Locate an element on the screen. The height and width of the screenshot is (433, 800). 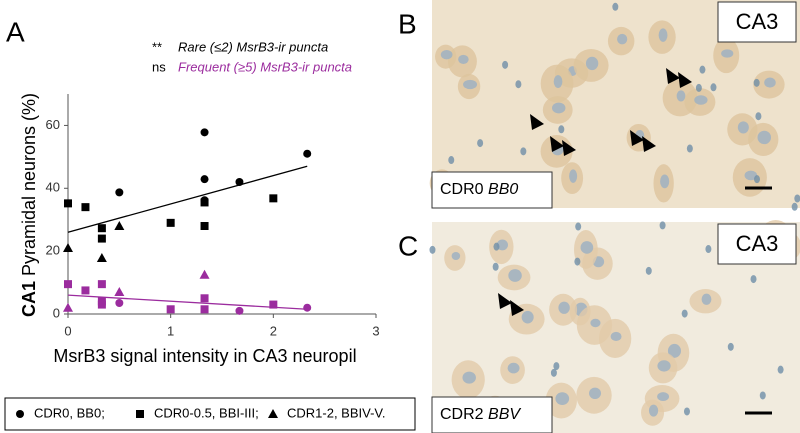
caption: CDR2 BBV is located at coordinates (480, 414).